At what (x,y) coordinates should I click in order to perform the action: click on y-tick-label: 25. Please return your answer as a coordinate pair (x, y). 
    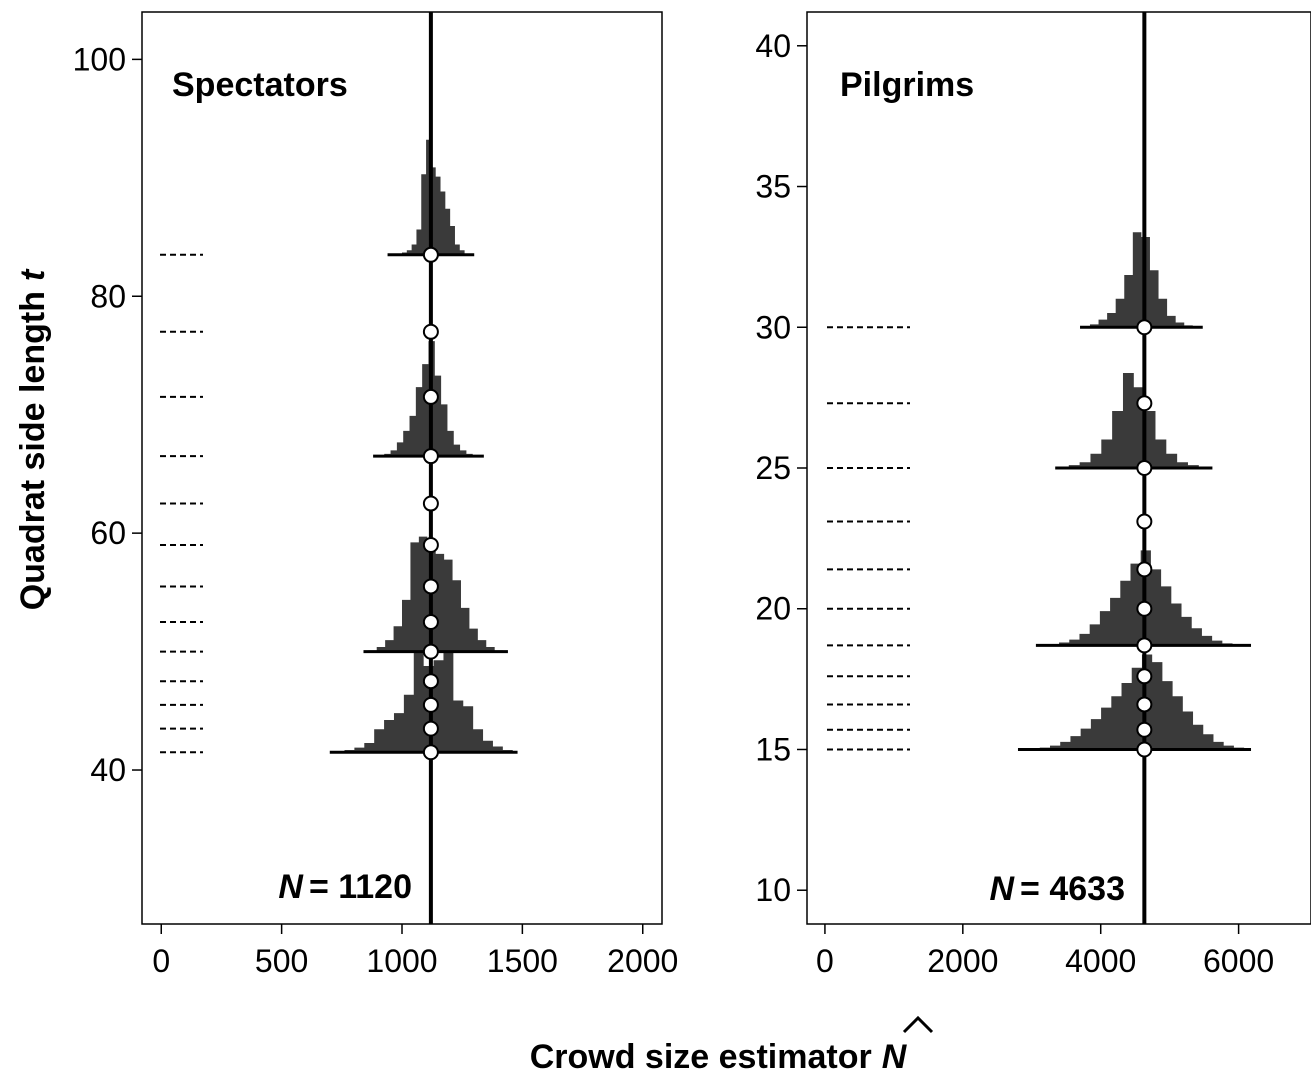
    Looking at the image, I should click on (773, 468).